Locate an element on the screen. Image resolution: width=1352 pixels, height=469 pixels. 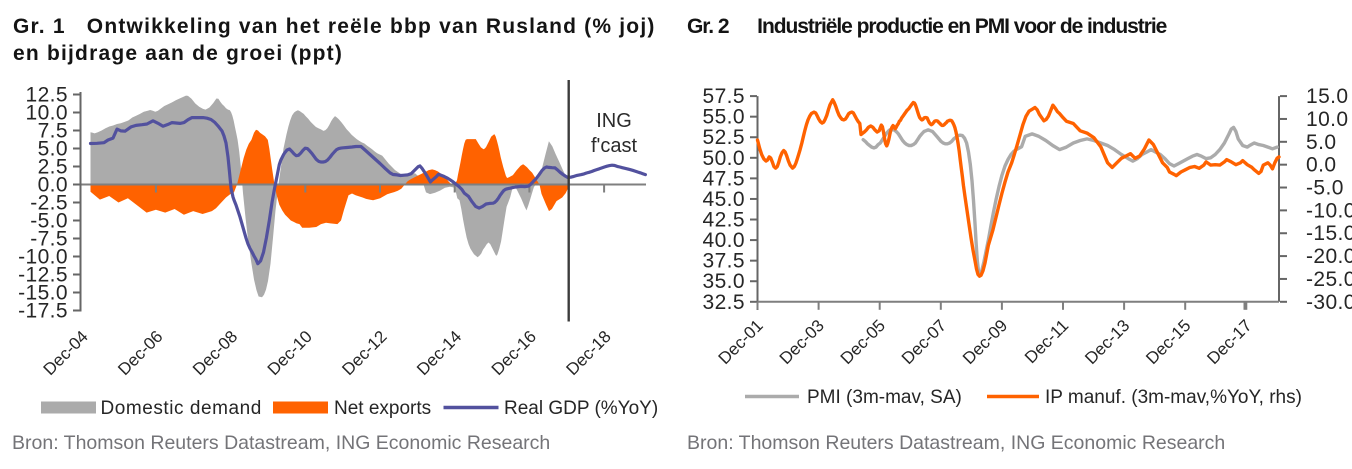
svg-text: f'cast is located at coordinates (614, 146).